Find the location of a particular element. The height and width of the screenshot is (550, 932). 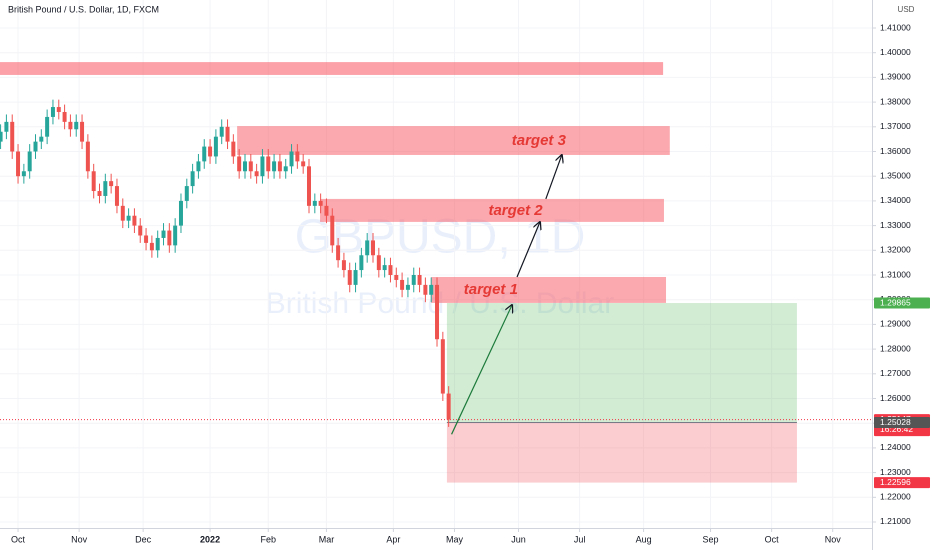

x-tick-label: Feb is located at coordinates (269, 539).